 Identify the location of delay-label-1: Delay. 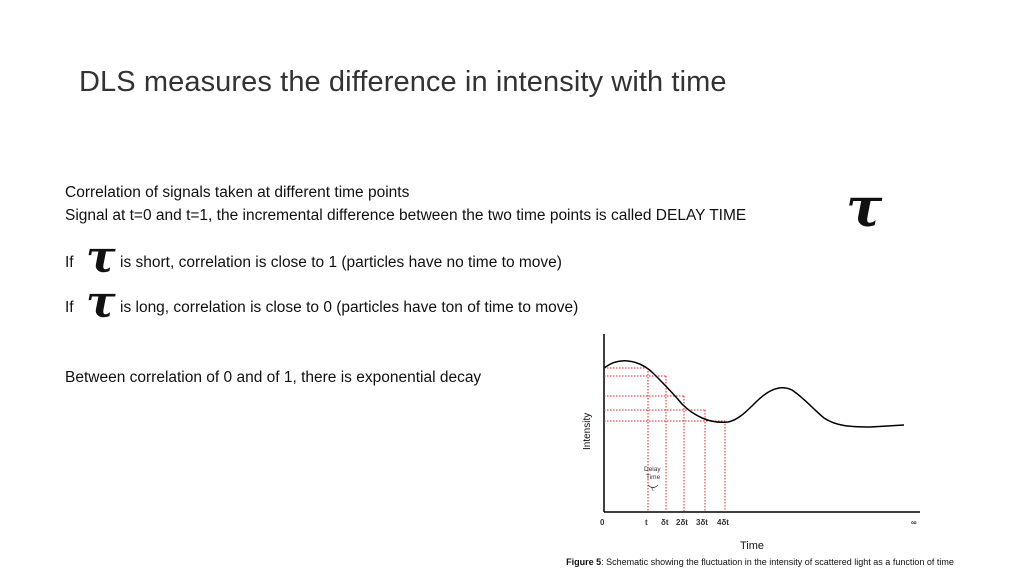
(652, 469).